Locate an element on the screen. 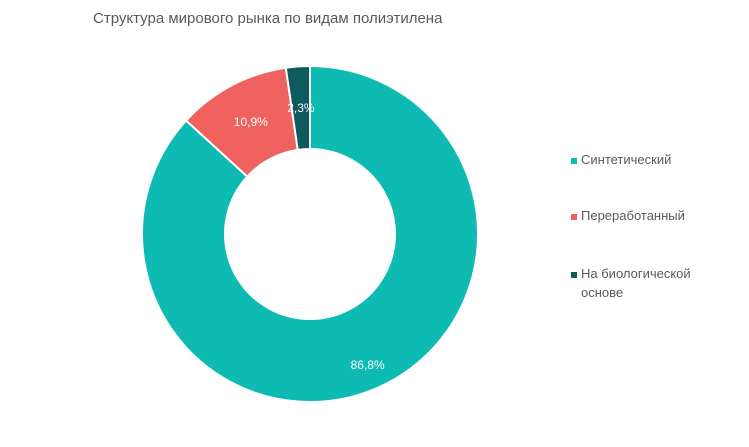  slice-labels-group: 86,8% 10,9% 2,3% is located at coordinates (309, 236).